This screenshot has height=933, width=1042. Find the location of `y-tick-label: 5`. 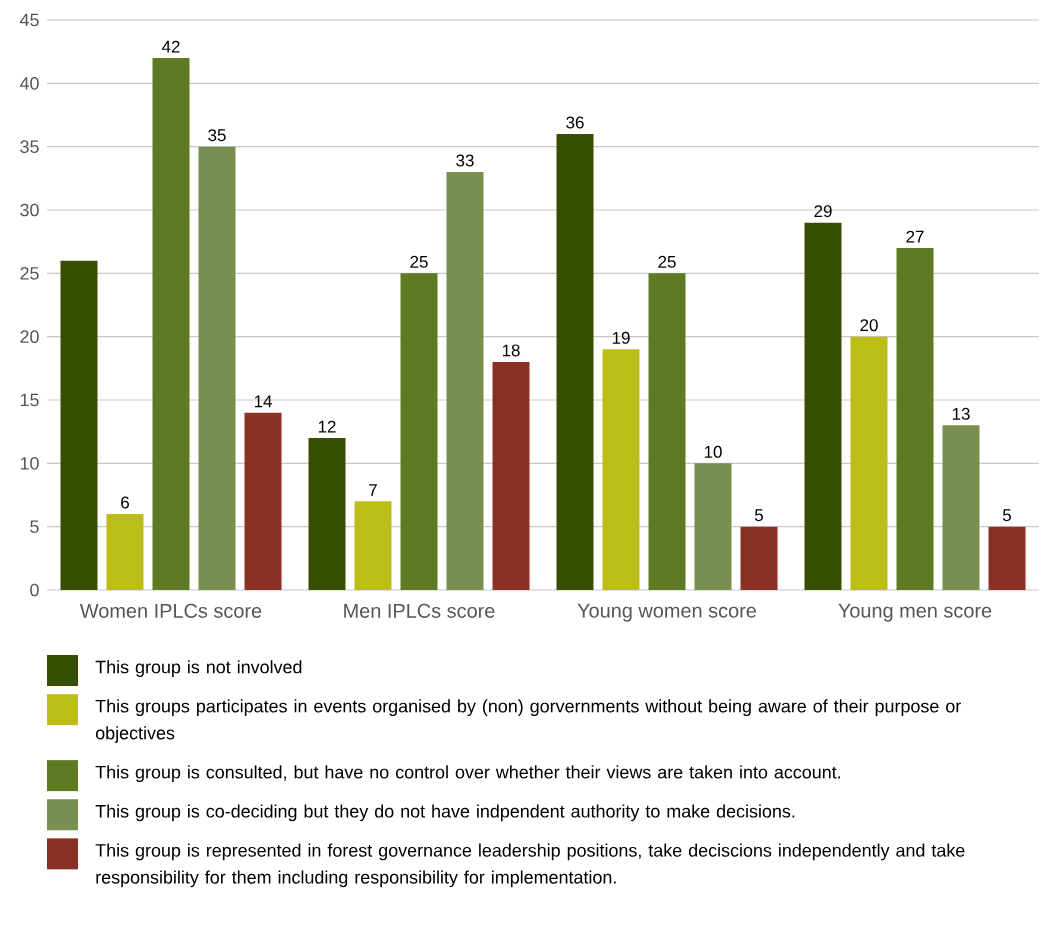

y-tick-label: 5 is located at coordinates (34, 526).